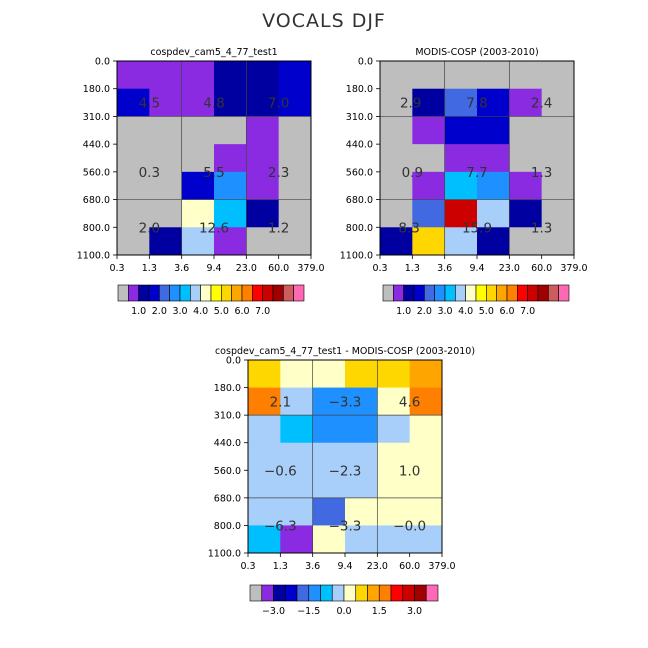 This screenshot has width=648, height=648. I want to click on y-tick-label: 310.0, so click(96, 117).